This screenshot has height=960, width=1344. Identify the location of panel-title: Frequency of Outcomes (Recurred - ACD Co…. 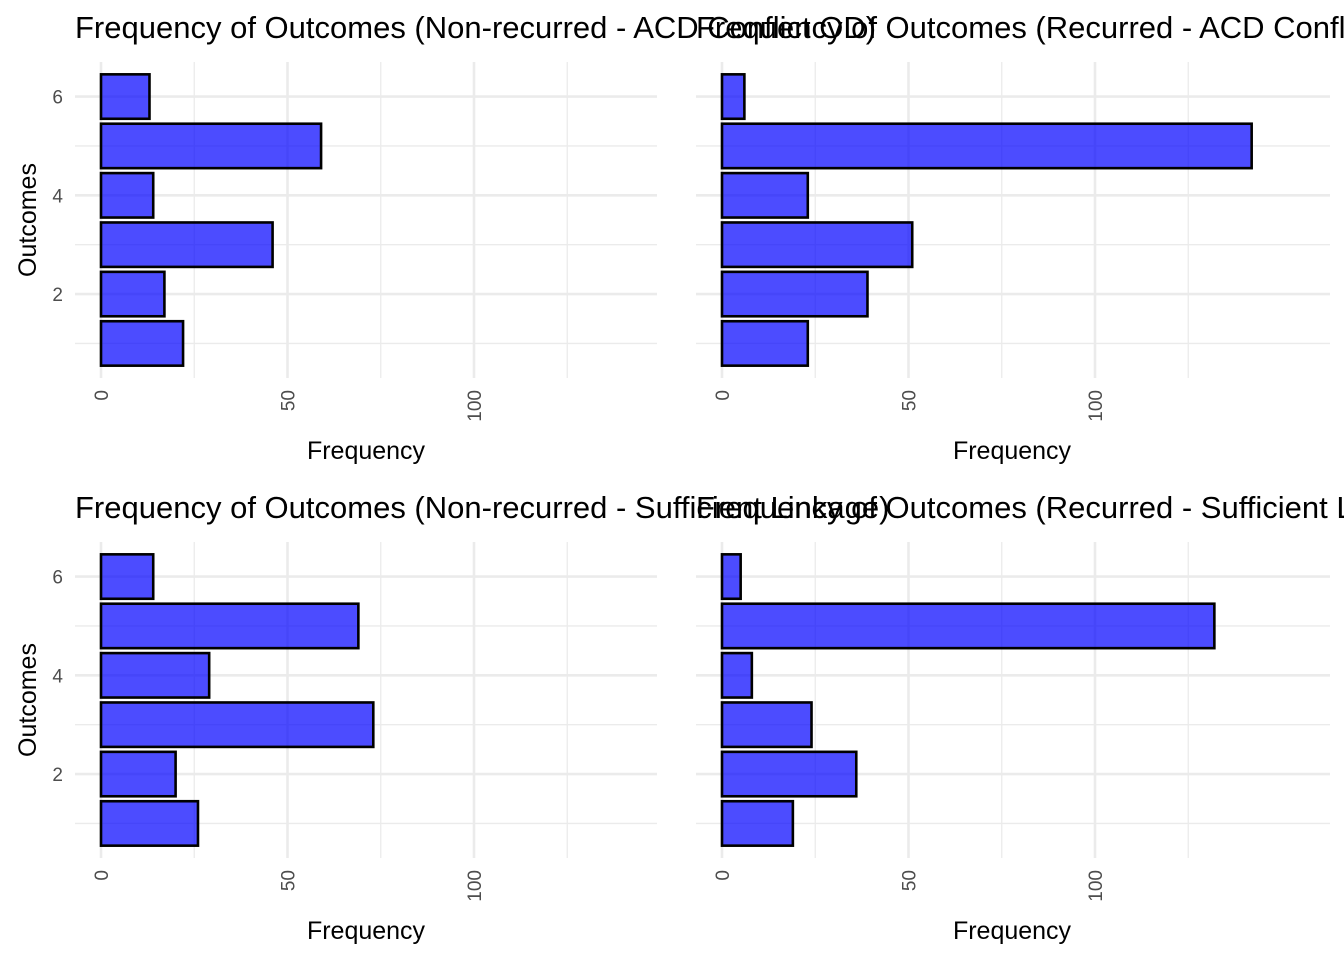
(1020, 27).